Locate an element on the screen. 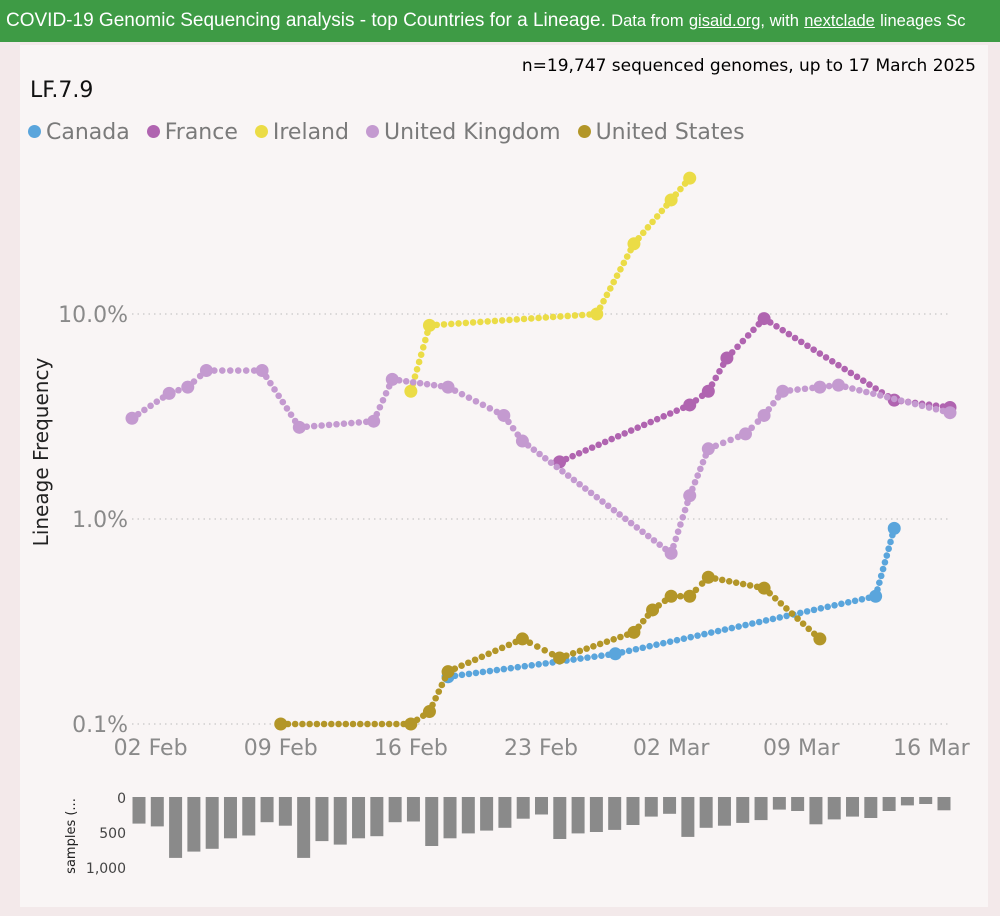 The height and width of the screenshot is (916, 1000). legend-item-france: France is located at coordinates (192, 132).